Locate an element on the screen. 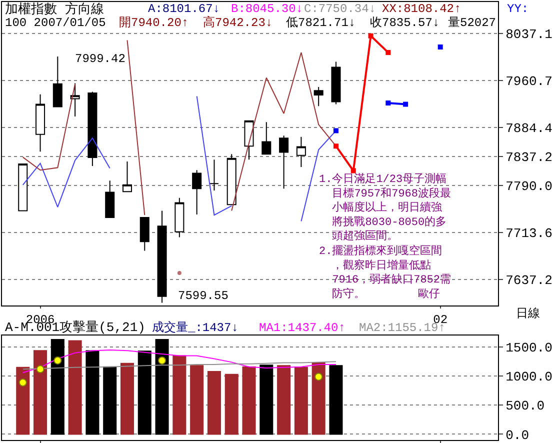 The image size is (554, 443). annotation: 量52027 is located at coordinates (472, 23).